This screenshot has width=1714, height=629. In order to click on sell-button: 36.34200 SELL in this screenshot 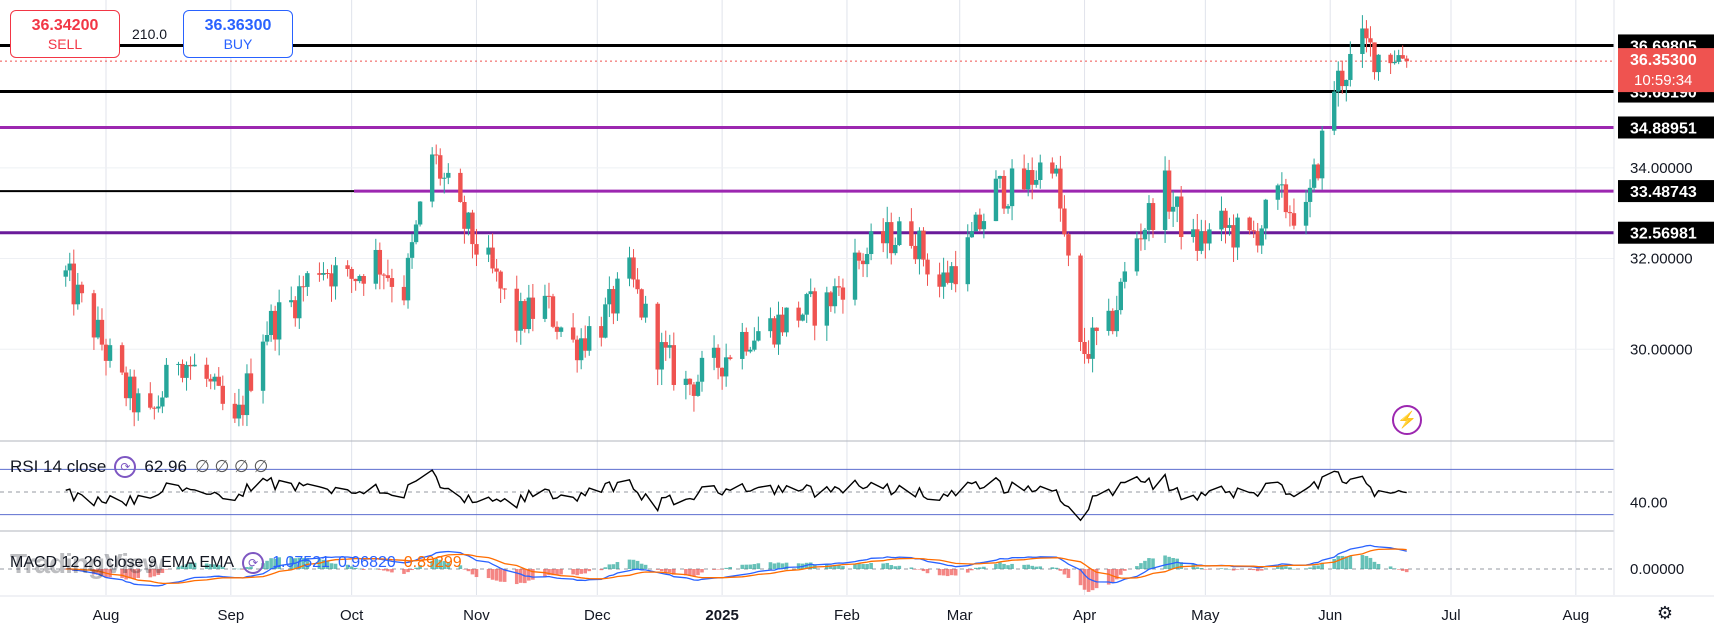, I will do `click(65, 34)`.